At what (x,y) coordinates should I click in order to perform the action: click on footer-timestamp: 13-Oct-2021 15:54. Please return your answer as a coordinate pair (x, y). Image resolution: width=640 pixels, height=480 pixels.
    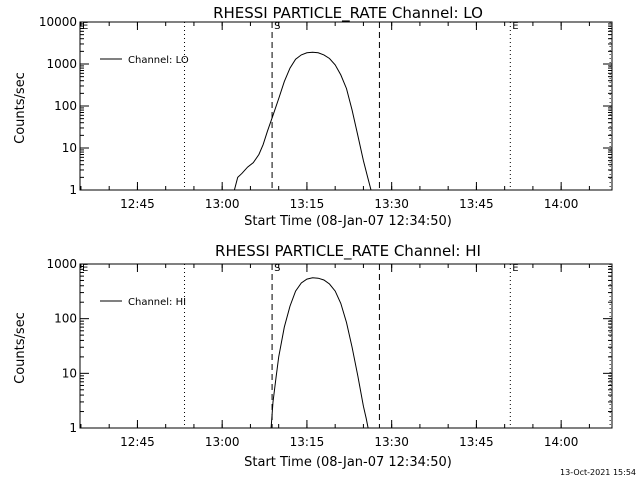
    Looking at the image, I should click on (598, 472).